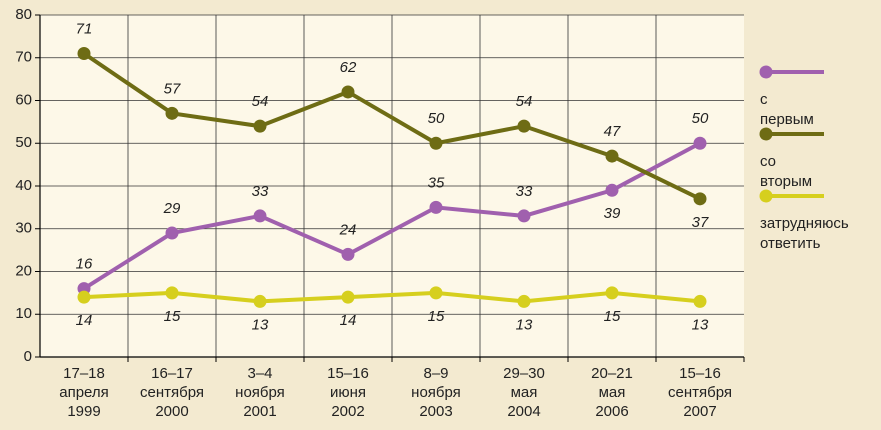  I want to click on data-label: 47, so click(612, 131).